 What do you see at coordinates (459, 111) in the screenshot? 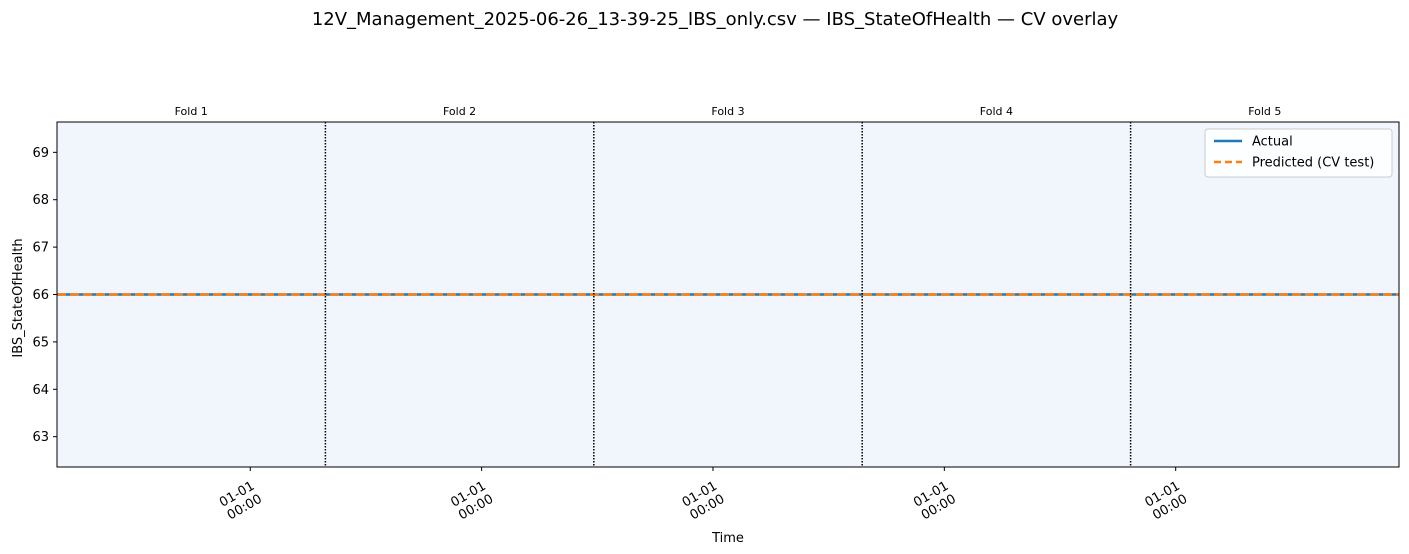
I see `fold-2-label: Fold 2` at bounding box center [459, 111].